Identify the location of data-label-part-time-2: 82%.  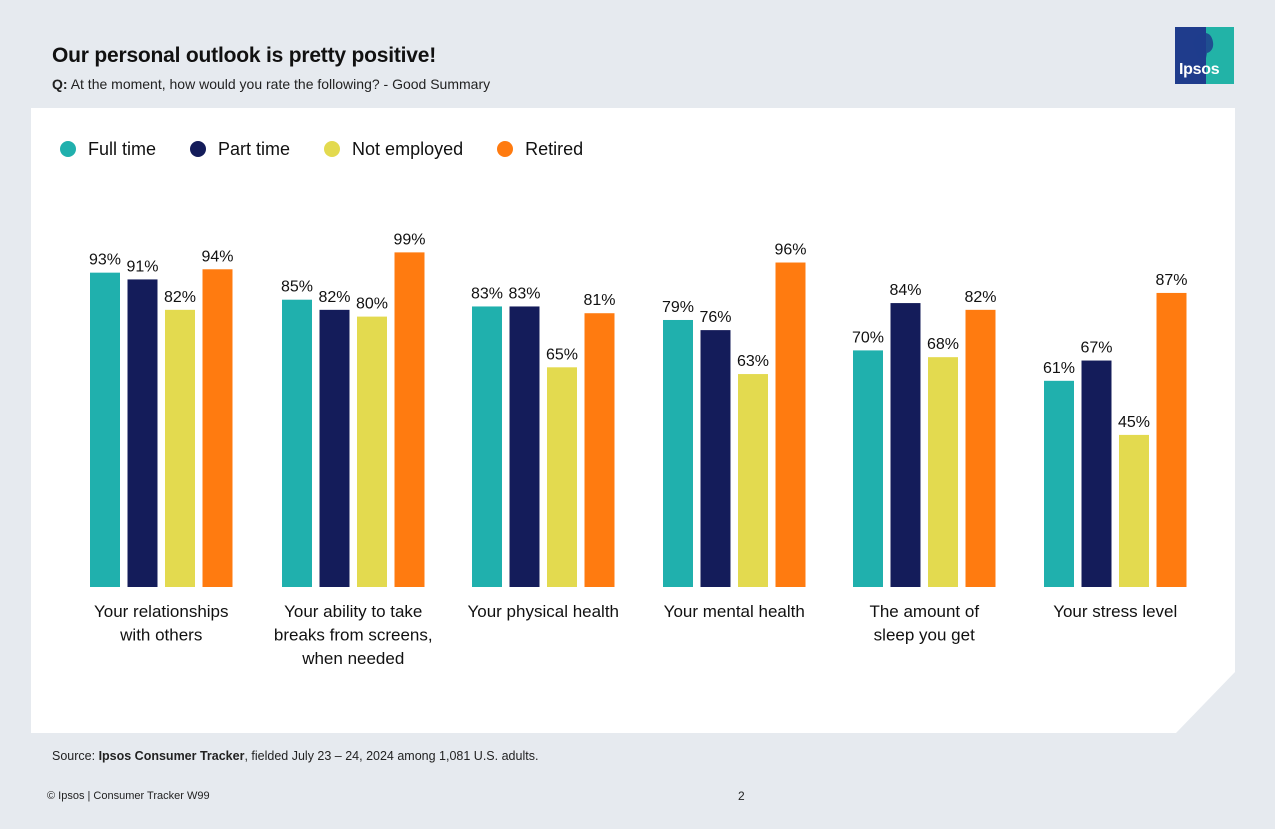
(334, 297).